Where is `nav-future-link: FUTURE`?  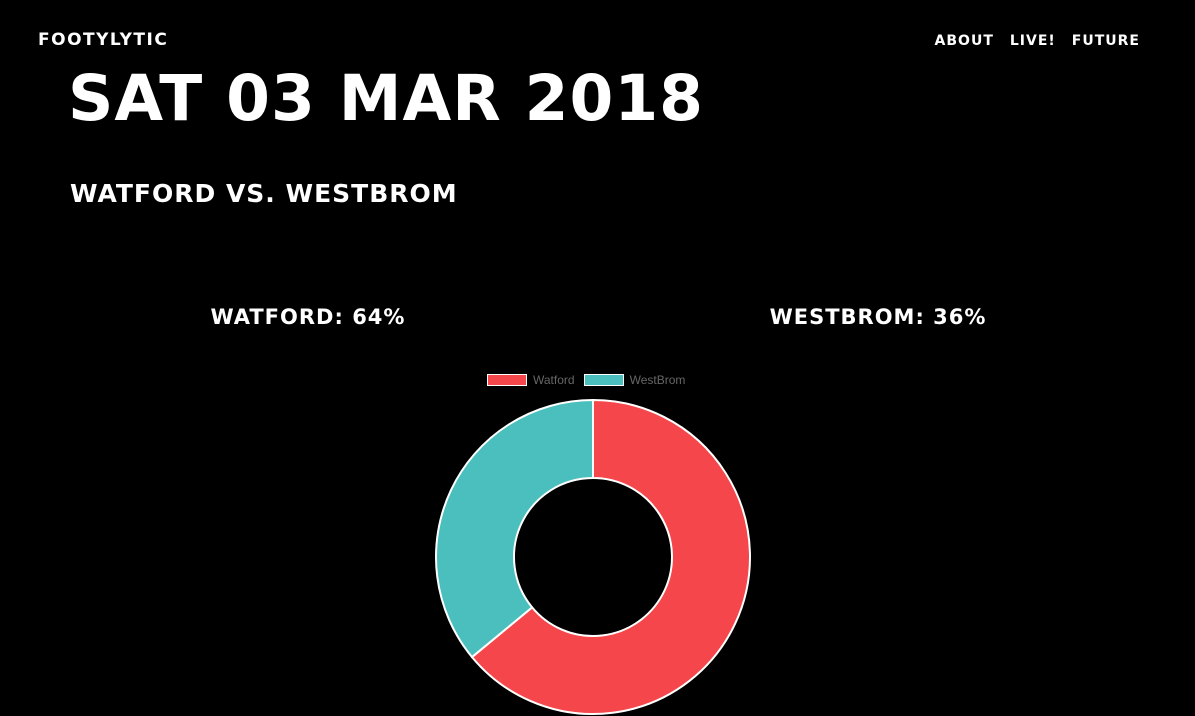
nav-future-link: FUTURE is located at coordinates (1105, 41).